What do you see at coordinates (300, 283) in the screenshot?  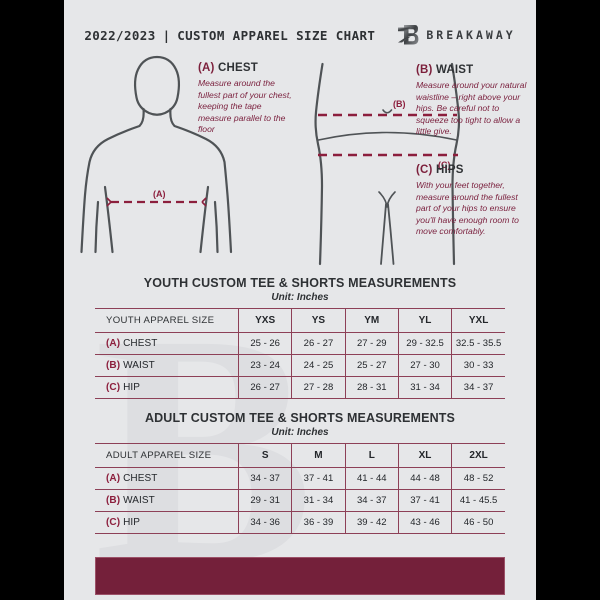 I see `youth-section-title: YOUTH CUSTOM TEE & SHORTS MEASUREMENTS` at bounding box center [300, 283].